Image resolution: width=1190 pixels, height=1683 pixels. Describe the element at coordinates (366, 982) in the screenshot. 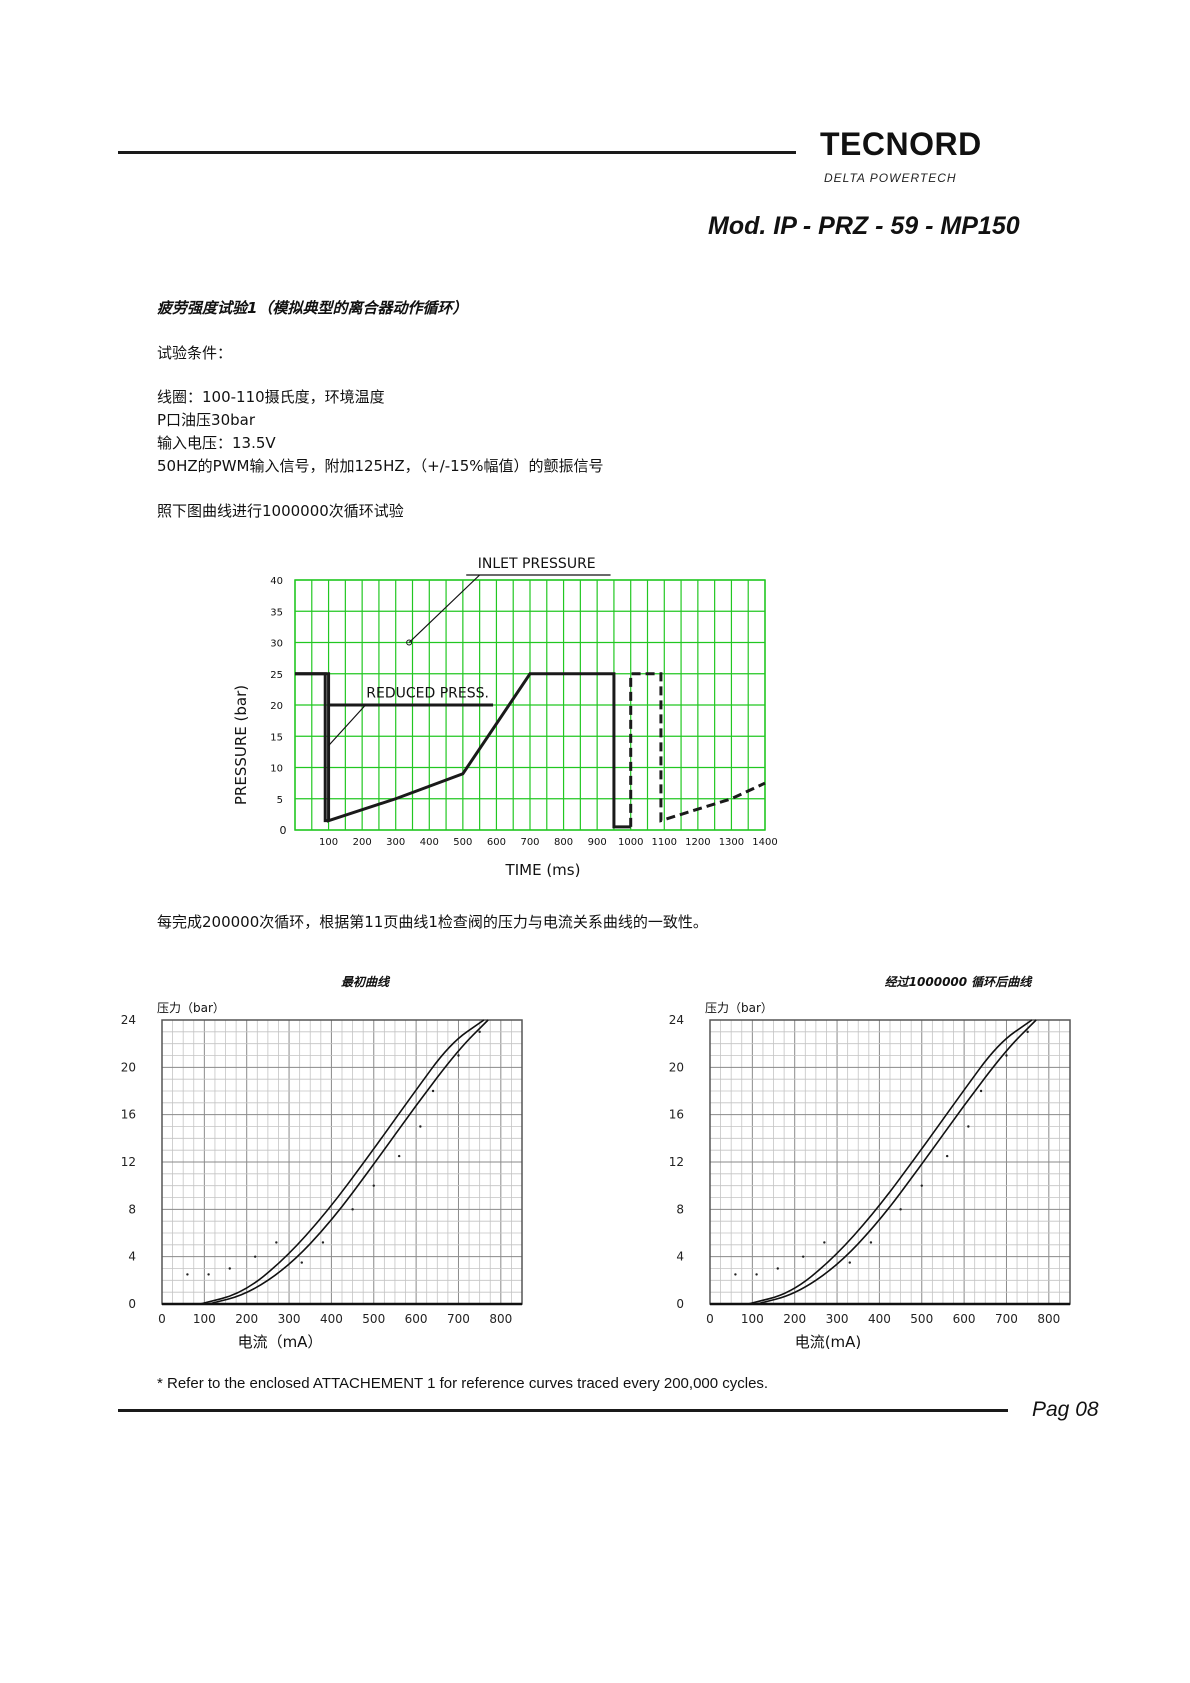

I see `chart-title: 最初曲线` at that location.